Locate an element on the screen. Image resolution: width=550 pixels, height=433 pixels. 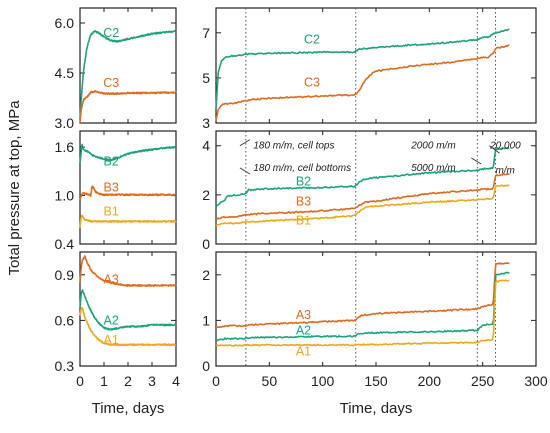
annotation-text: m/m is located at coordinates (504, 170).